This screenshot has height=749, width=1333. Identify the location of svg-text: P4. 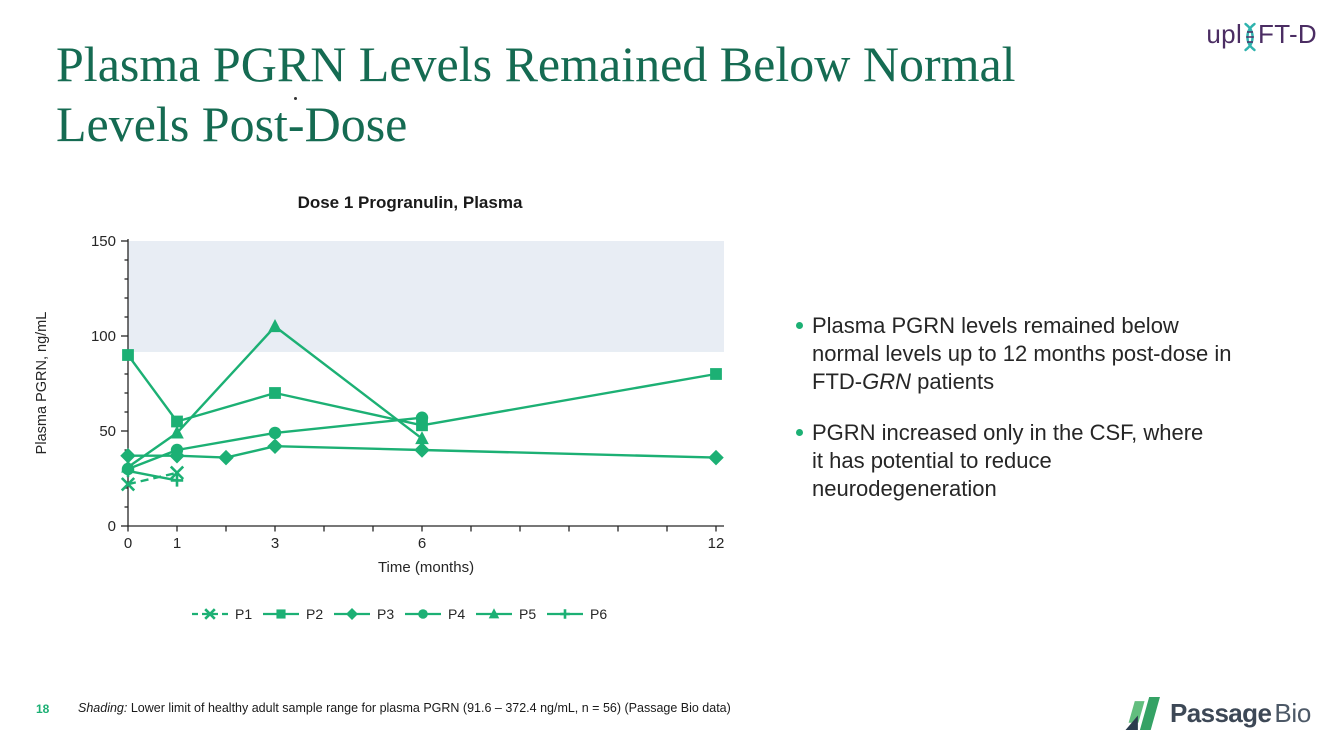
(456, 614).